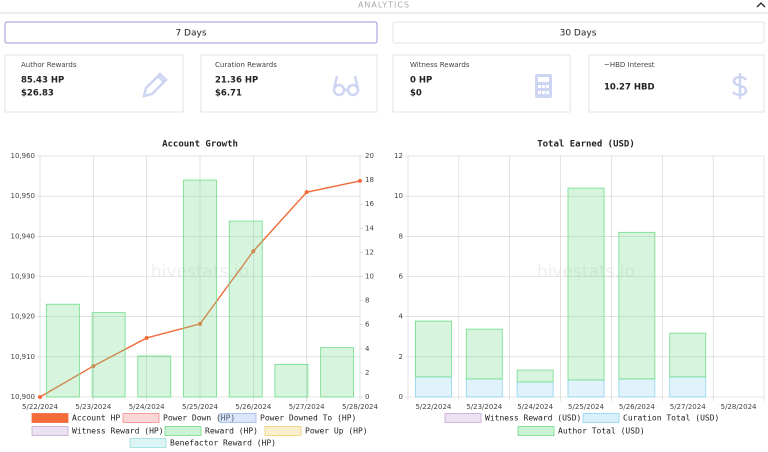 Image resolution: width=768 pixels, height=452 pixels. Describe the element at coordinates (367, 349) in the screenshot. I see `y2-tick-label: 4` at that location.